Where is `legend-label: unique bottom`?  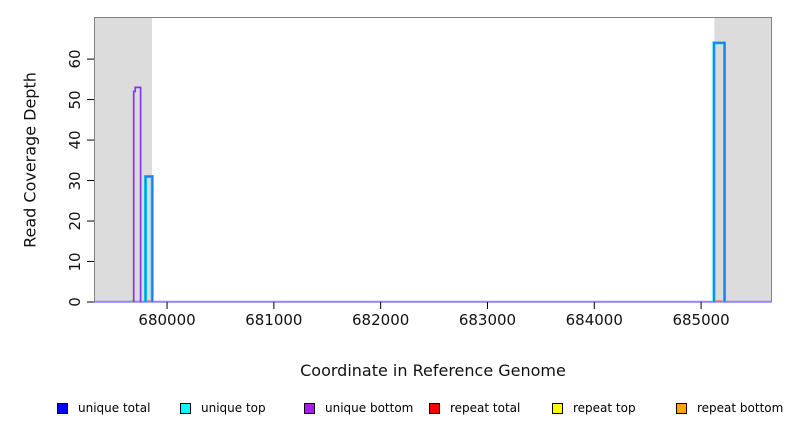
legend-label: unique bottom is located at coordinates (369, 408).